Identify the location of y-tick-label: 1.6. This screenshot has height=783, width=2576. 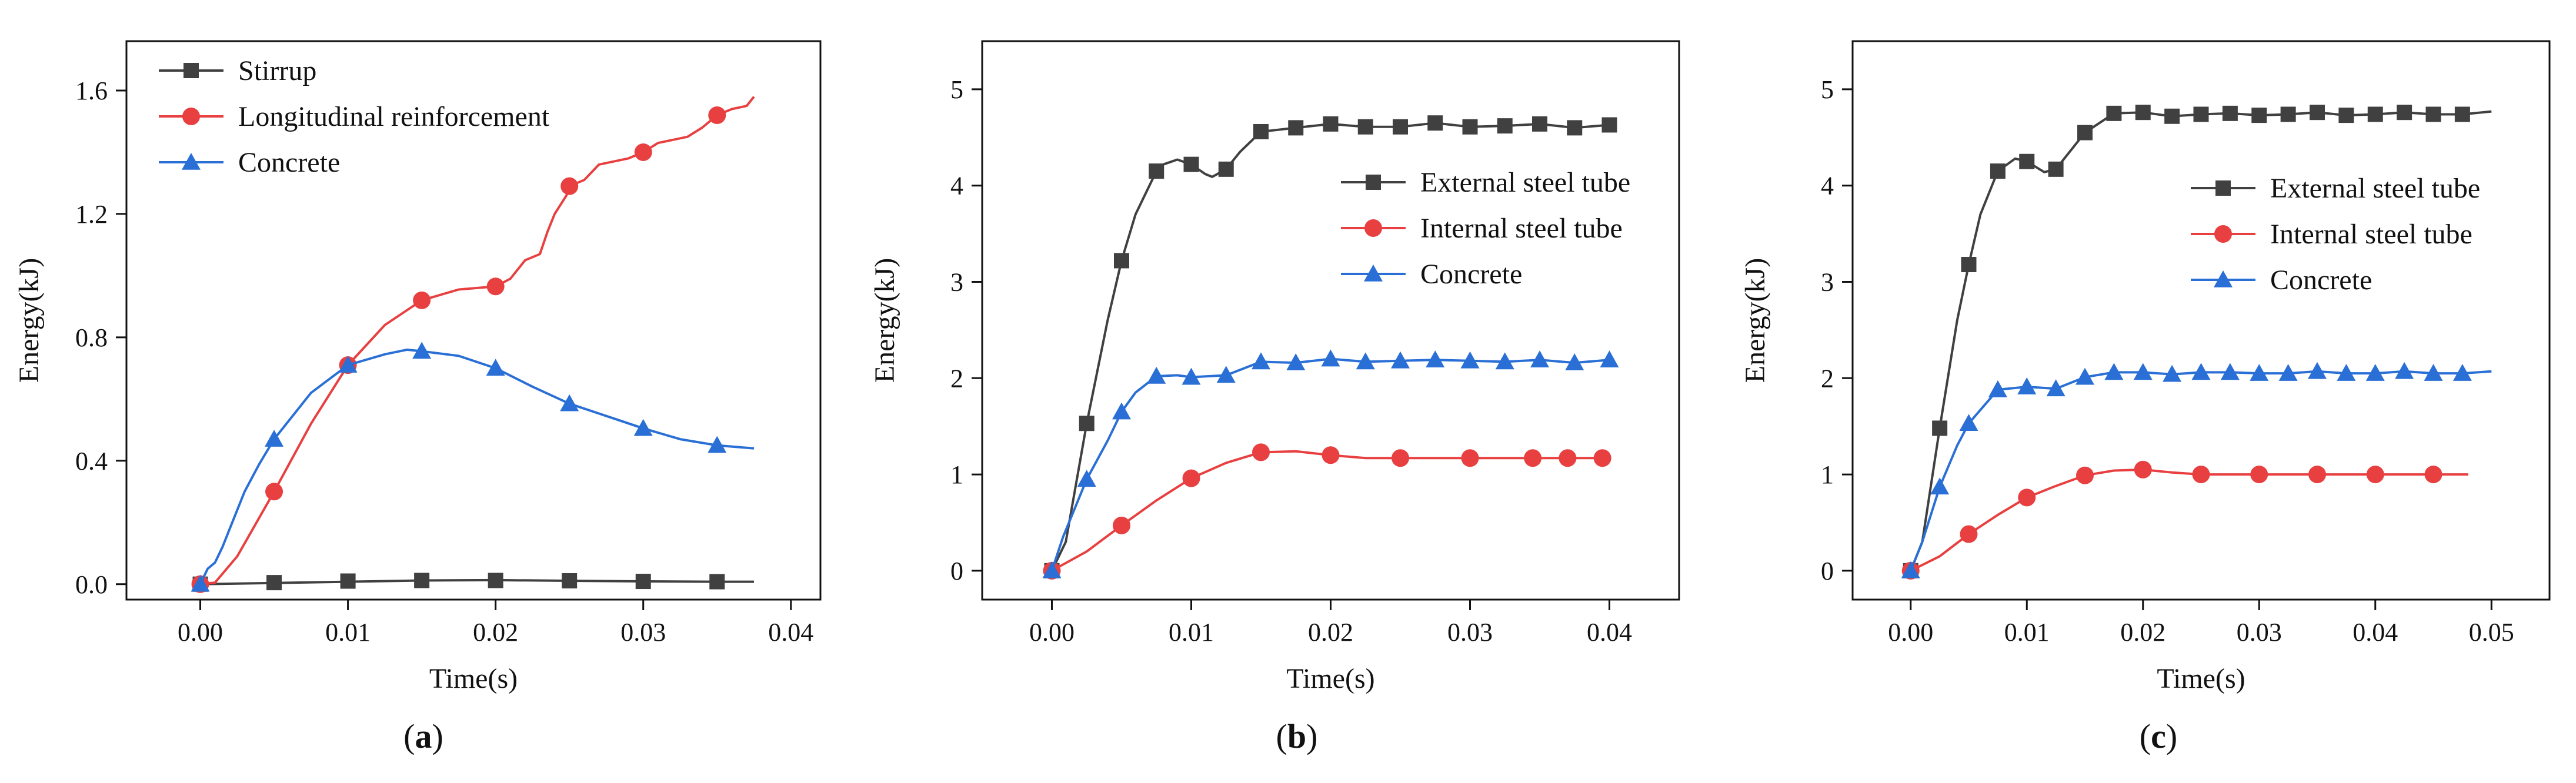
(91, 90).